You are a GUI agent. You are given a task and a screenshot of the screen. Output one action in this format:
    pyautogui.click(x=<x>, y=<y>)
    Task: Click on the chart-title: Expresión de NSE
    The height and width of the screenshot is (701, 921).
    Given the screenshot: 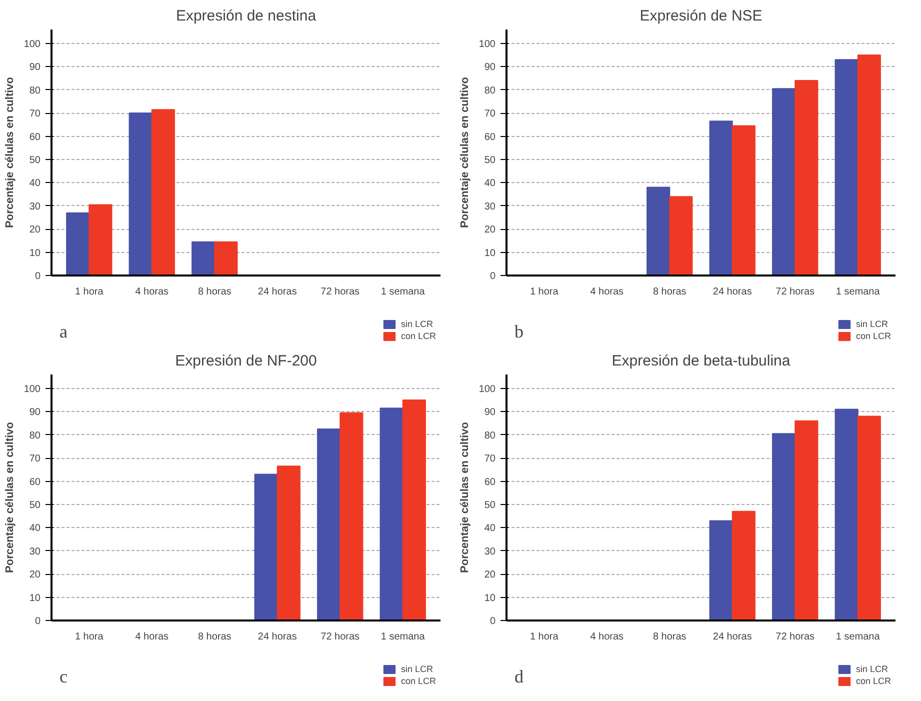 What is the action you would take?
    pyautogui.click(x=701, y=16)
    